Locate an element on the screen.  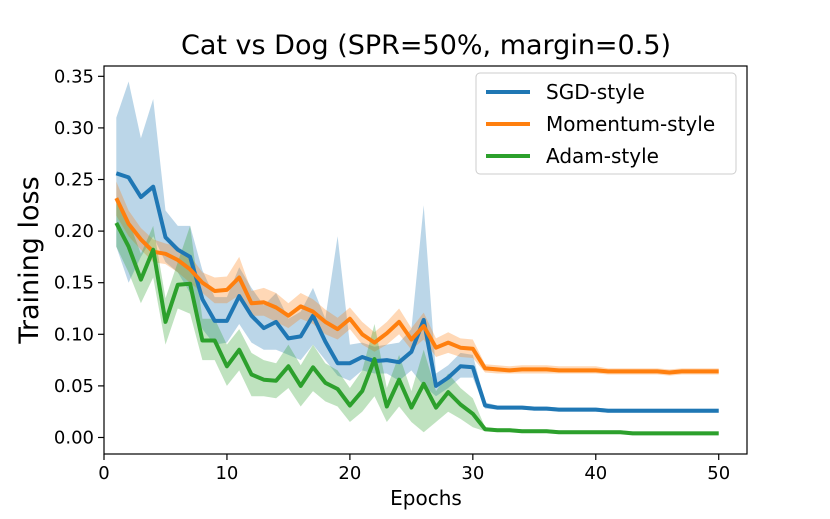
x-tick-label: 40 is located at coordinates (595, 473).